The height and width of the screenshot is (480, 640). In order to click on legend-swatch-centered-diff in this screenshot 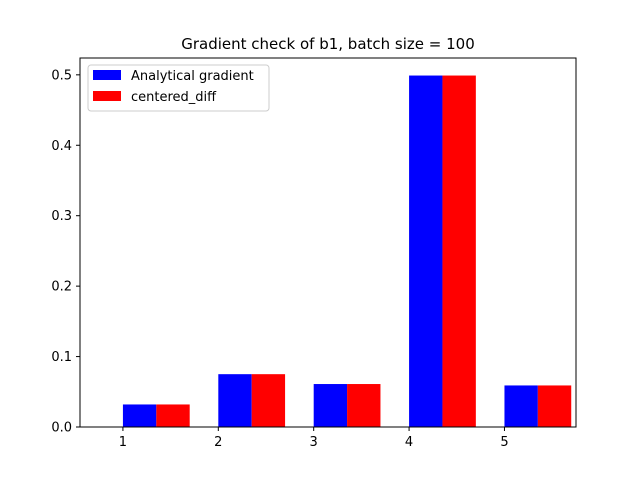, I will do `click(107, 96)`.